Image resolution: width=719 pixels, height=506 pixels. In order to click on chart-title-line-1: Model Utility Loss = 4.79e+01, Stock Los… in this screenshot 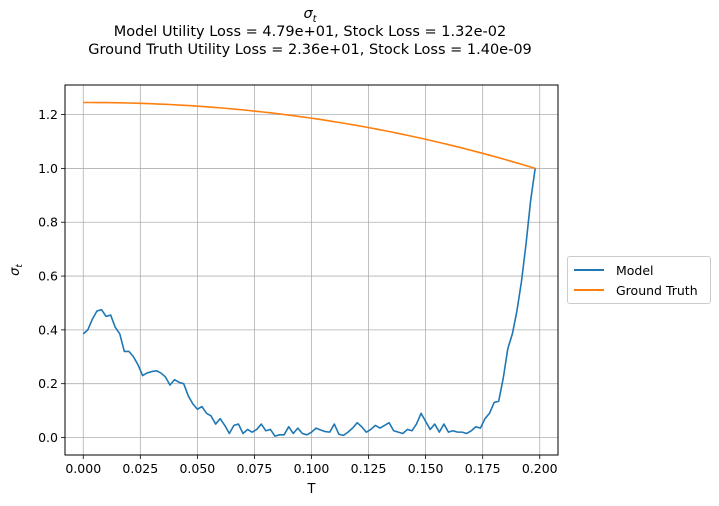, I will do `click(310, 32)`.